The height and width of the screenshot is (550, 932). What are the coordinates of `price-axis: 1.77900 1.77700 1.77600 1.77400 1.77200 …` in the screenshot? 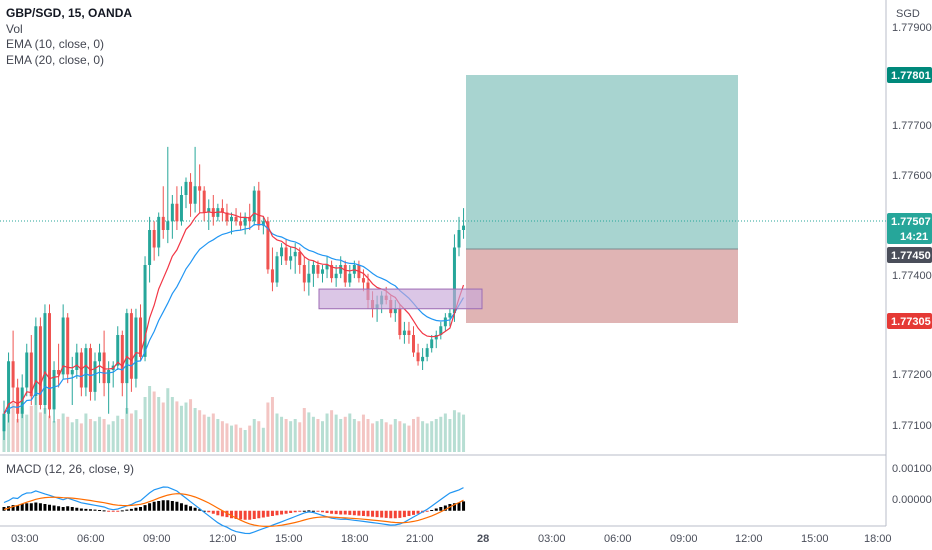 It's located at (912, 264).